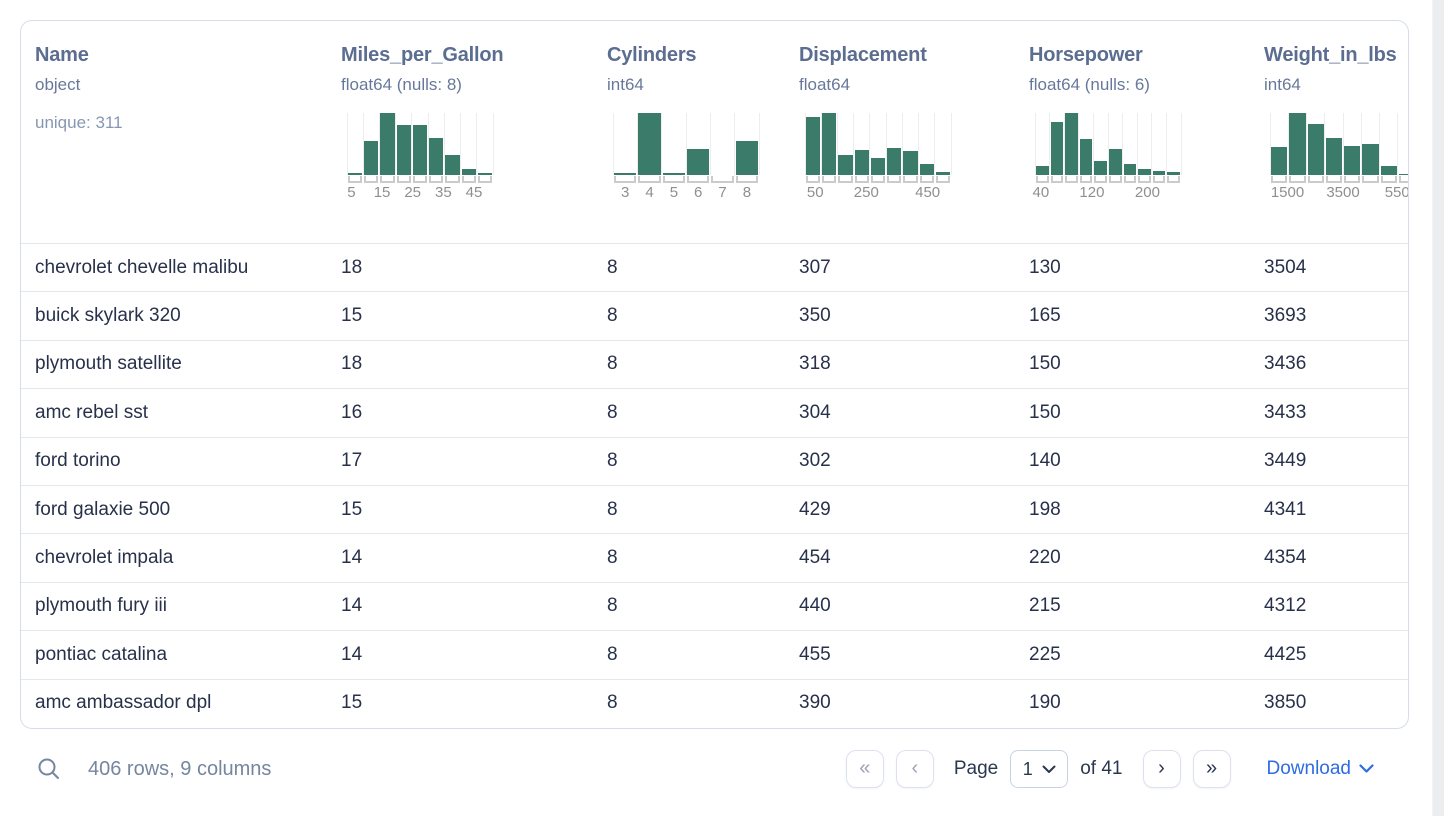  Describe the element at coordinates (815, 558) in the screenshot. I see `table-cell: 454` at that location.